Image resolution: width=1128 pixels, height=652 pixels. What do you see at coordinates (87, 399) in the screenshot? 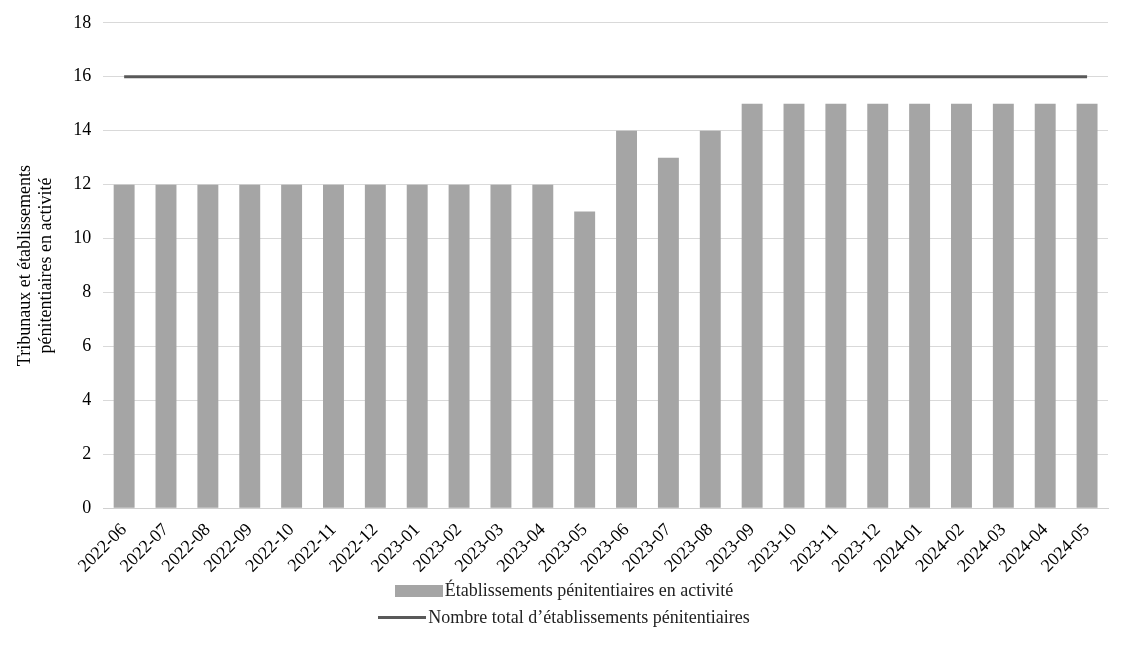
I see `y-tick-label: 4` at bounding box center [87, 399].